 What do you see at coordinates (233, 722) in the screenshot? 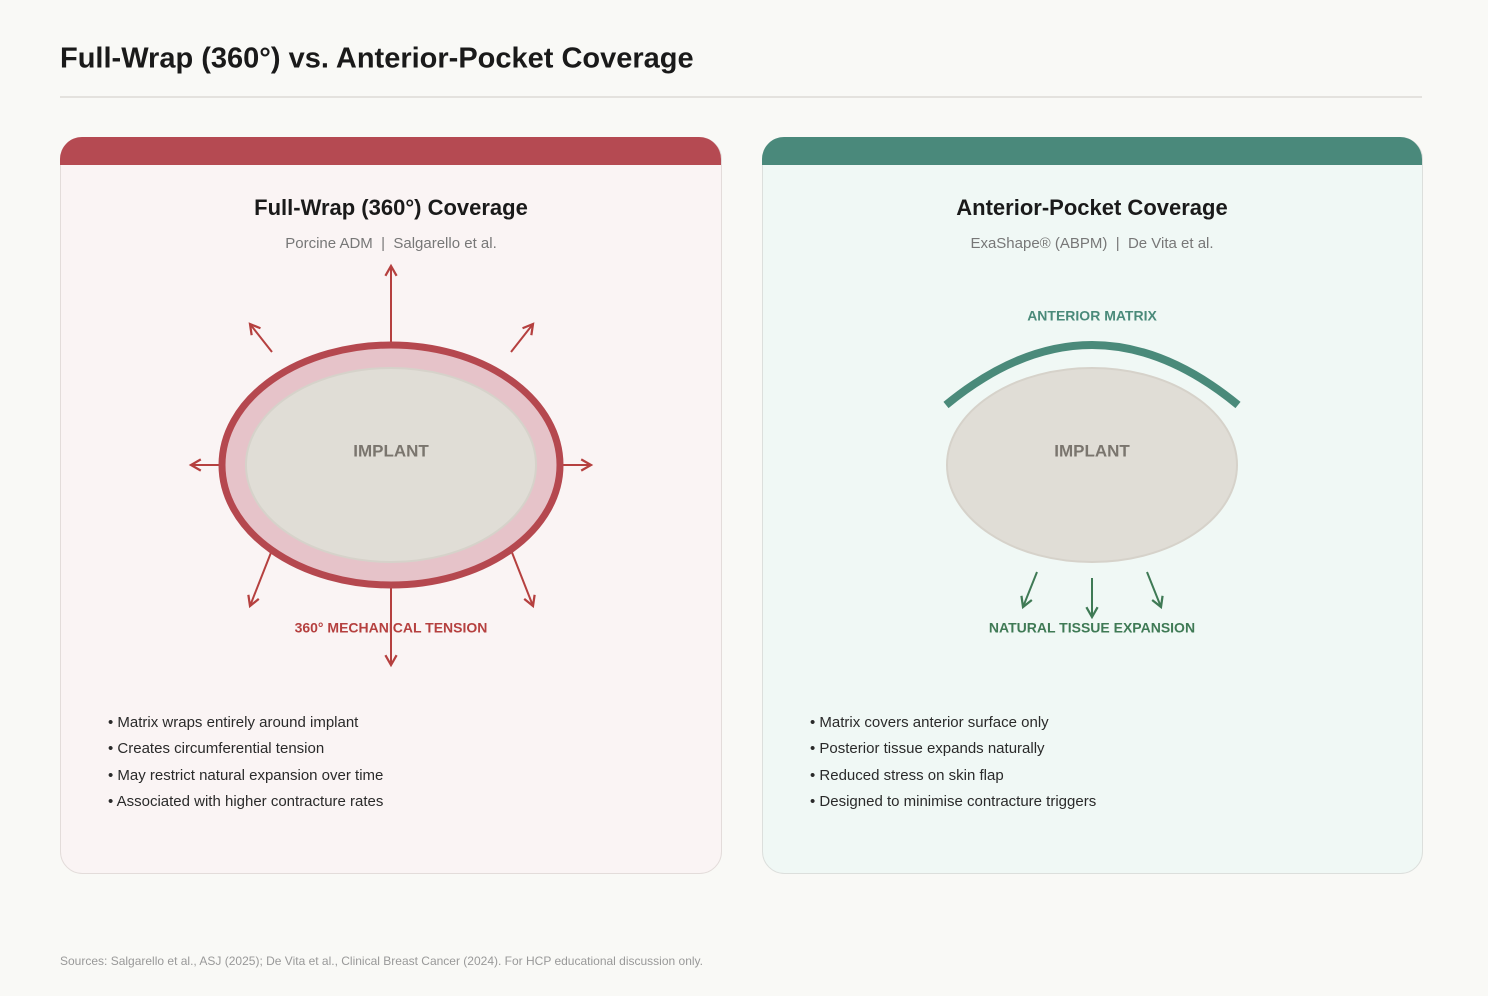
I see `bullet: • Matrix wraps entirely around implant` at bounding box center [233, 722].